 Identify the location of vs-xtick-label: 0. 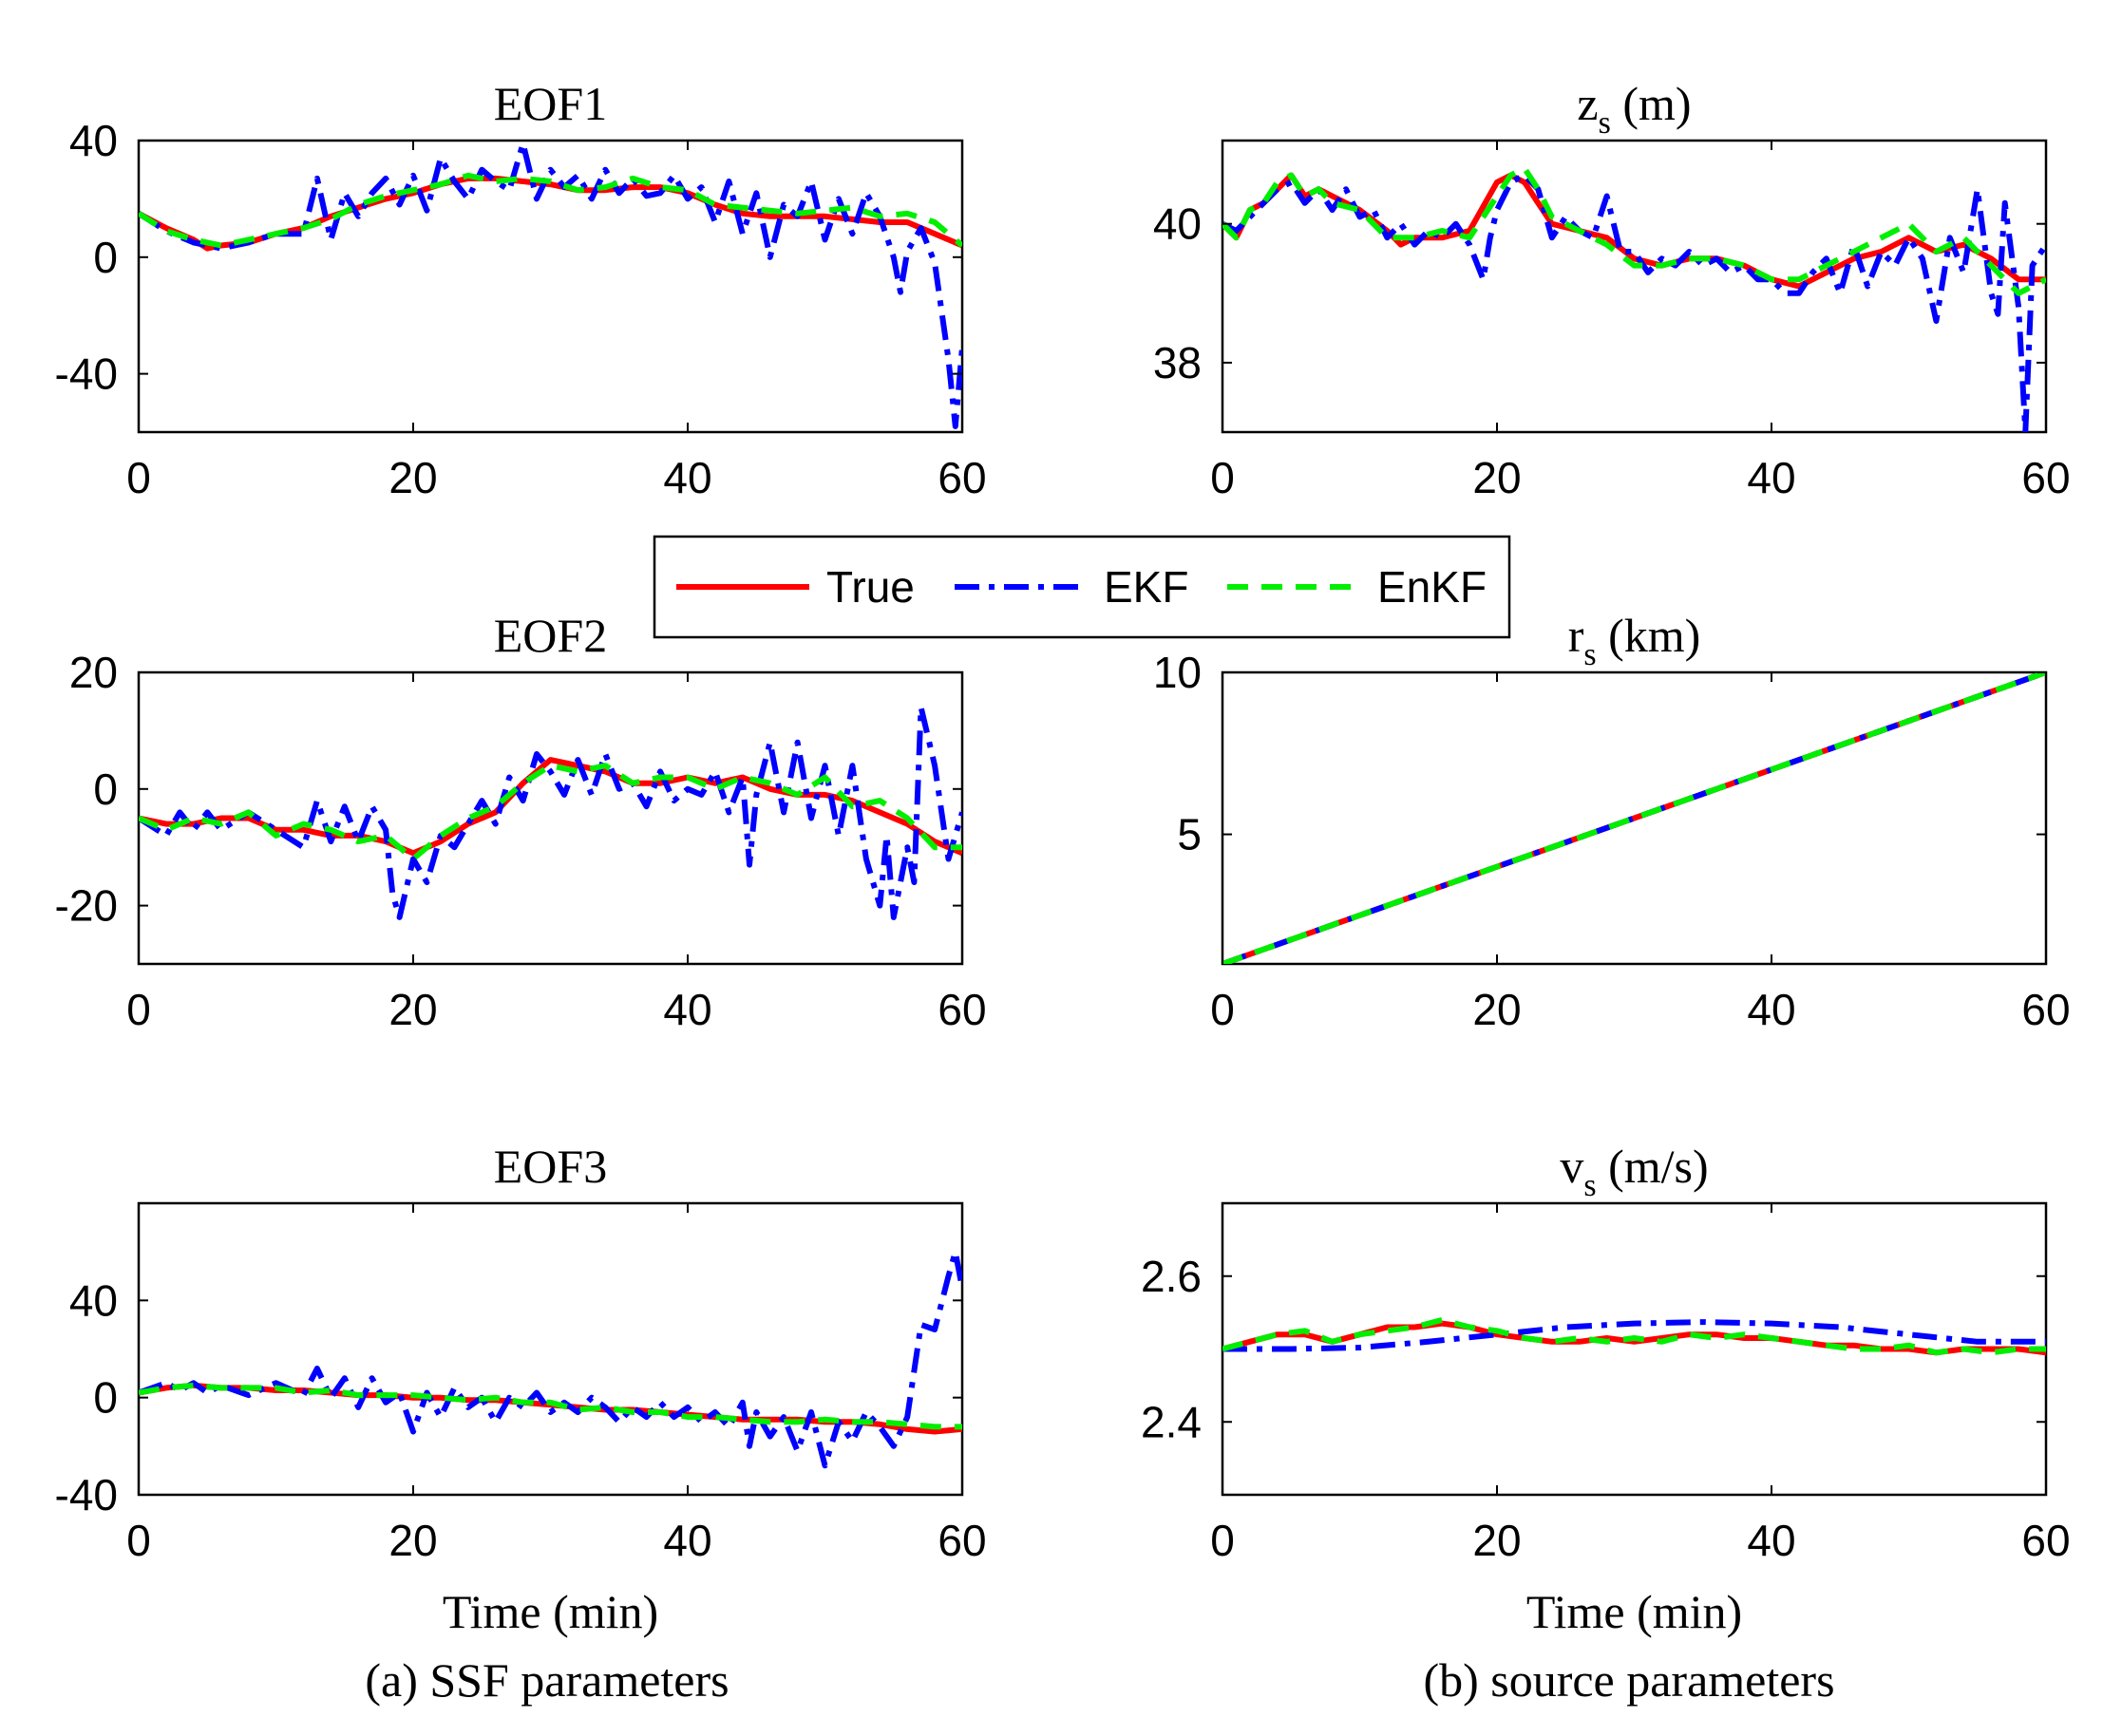
(1222, 1540).